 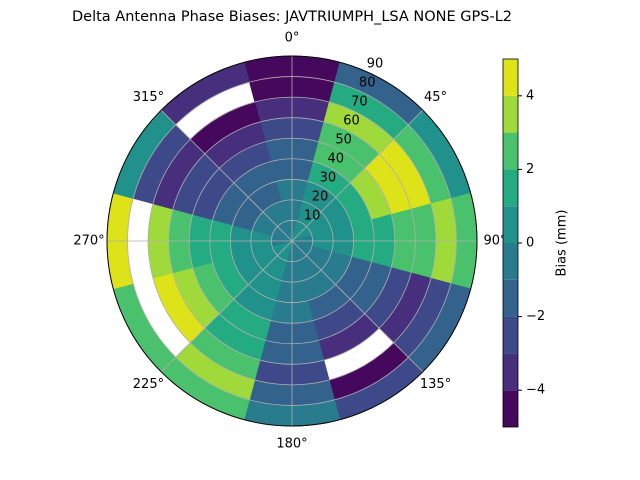 I want to click on radial-tick-label: 50, so click(x=343, y=140).